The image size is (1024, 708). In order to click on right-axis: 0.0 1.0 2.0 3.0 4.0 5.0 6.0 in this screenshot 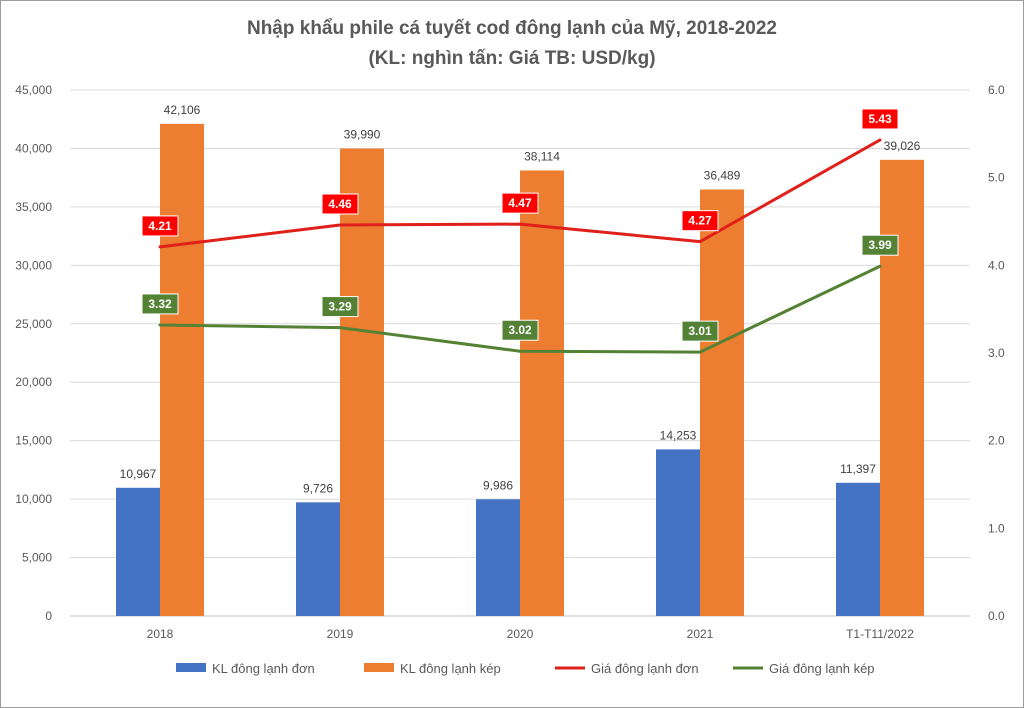, I will do `click(996, 353)`.